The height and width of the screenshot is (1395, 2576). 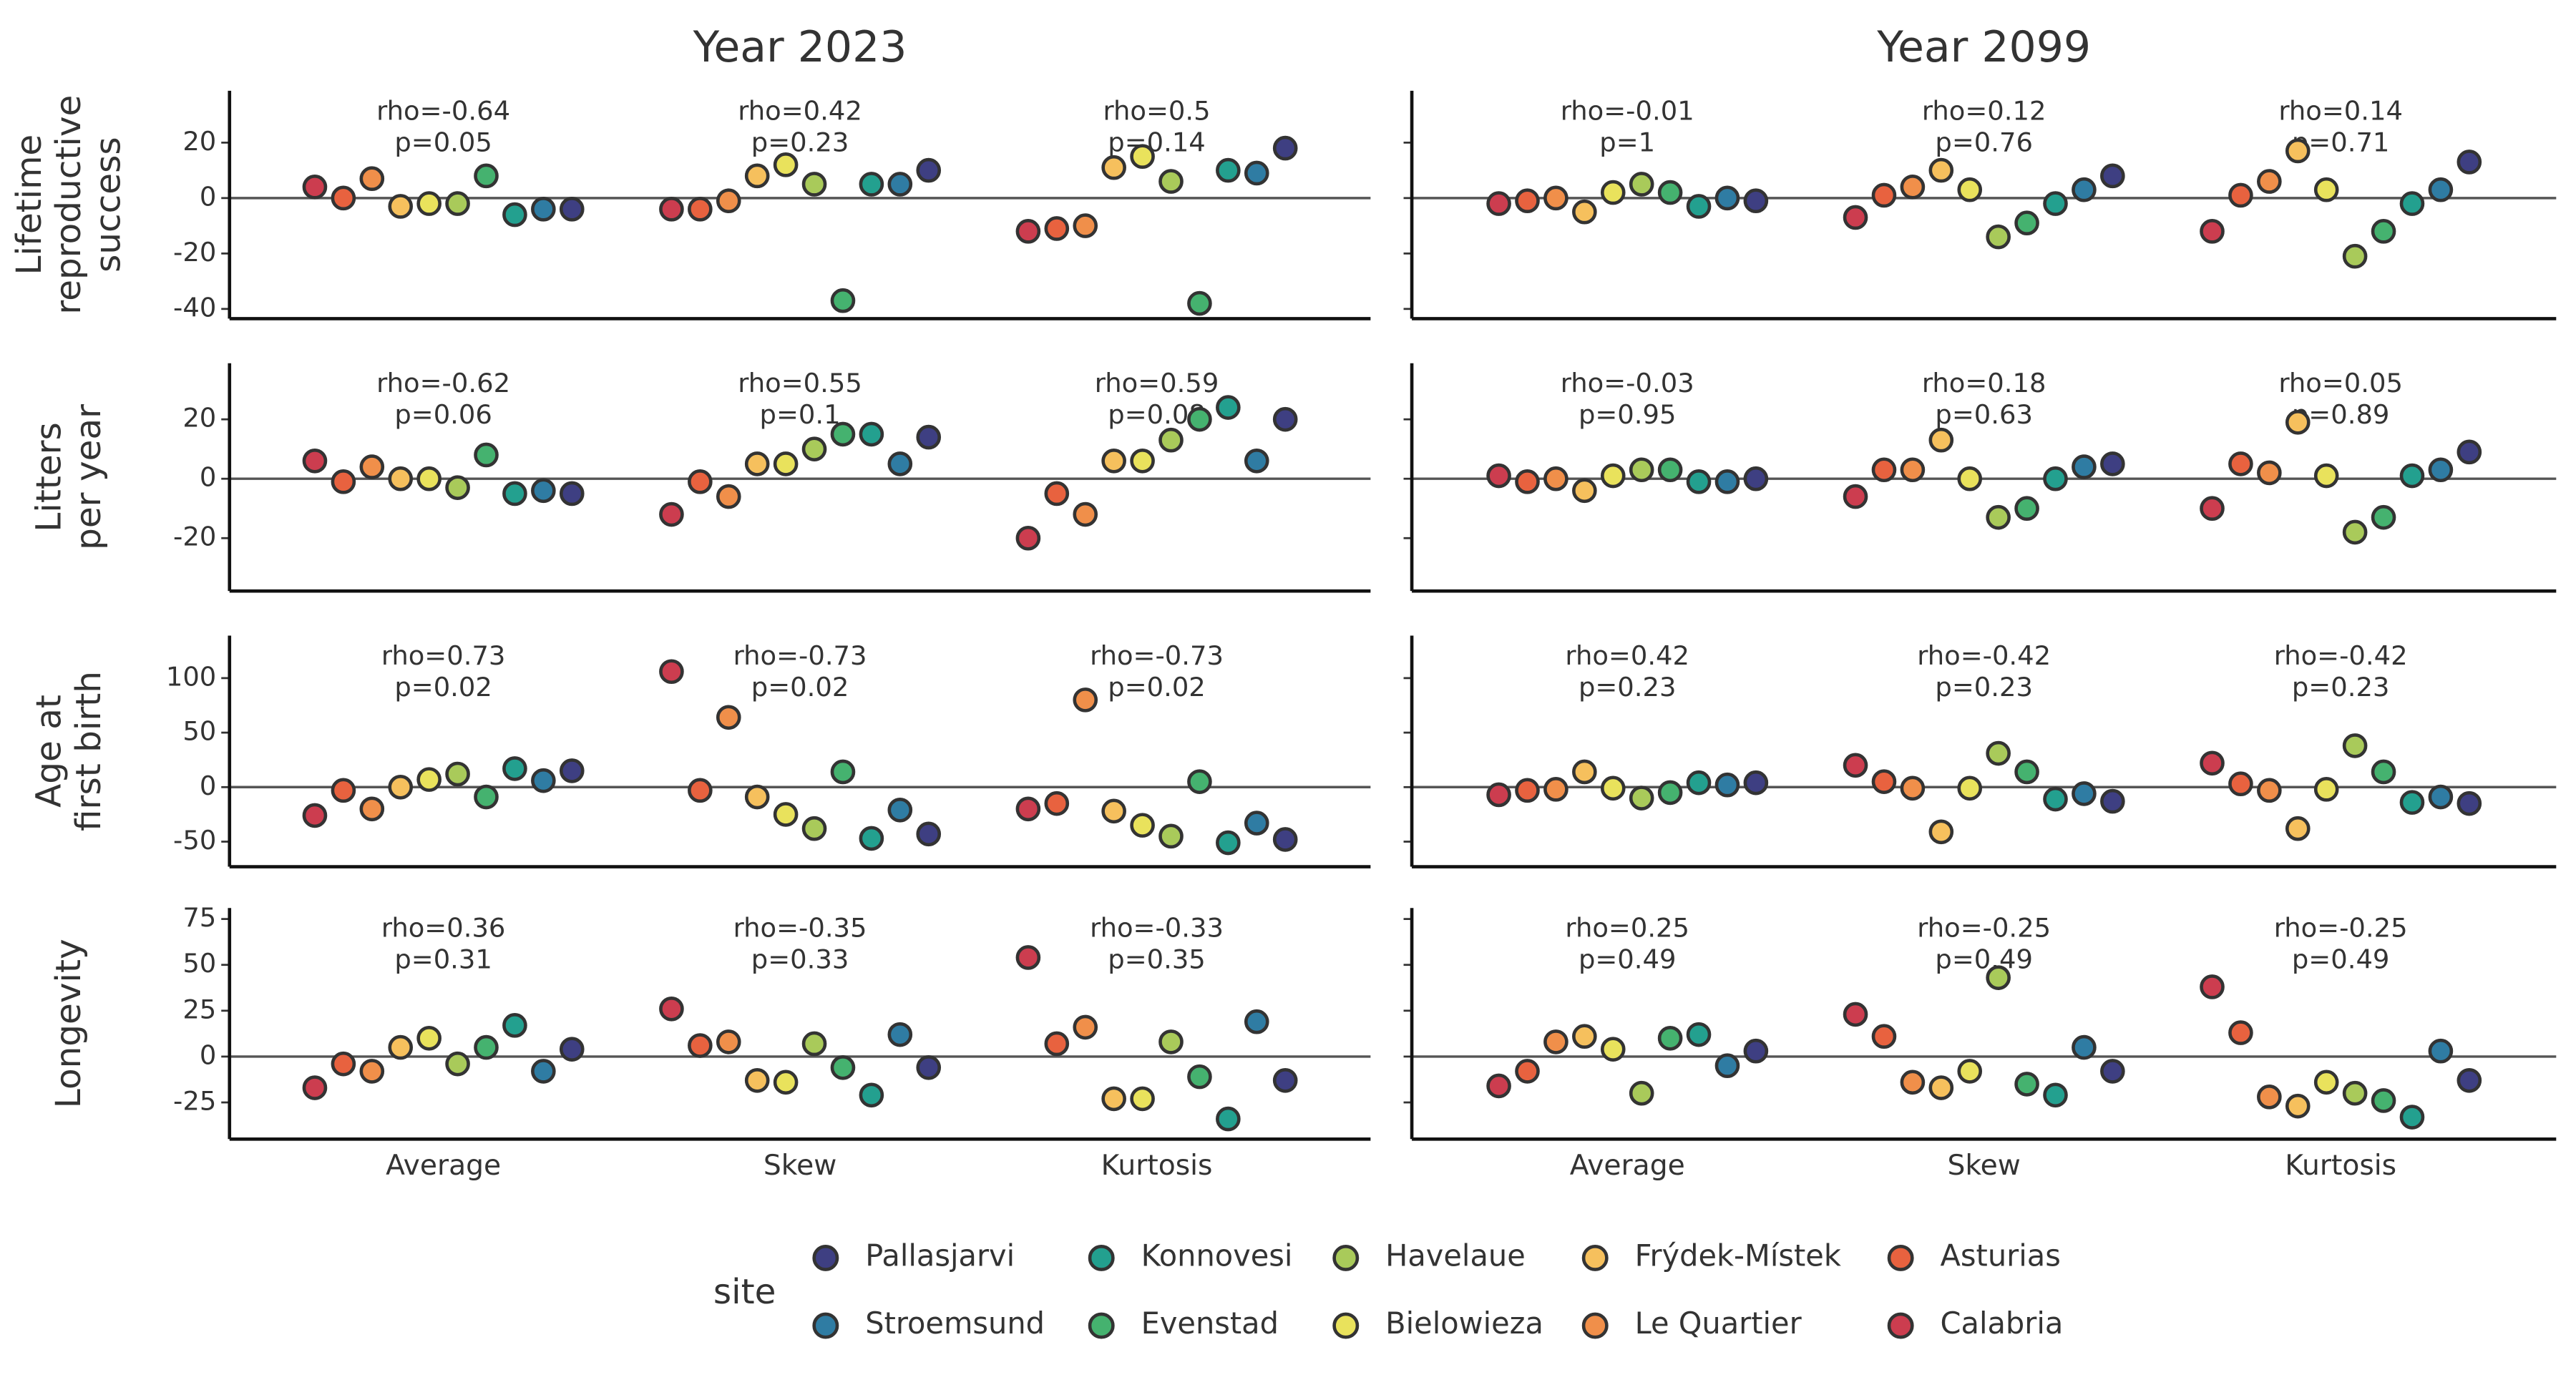 What do you see at coordinates (2340, 383) in the screenshot?
I see `annotation: rho=0.05` at bounding box center [2340, 383].